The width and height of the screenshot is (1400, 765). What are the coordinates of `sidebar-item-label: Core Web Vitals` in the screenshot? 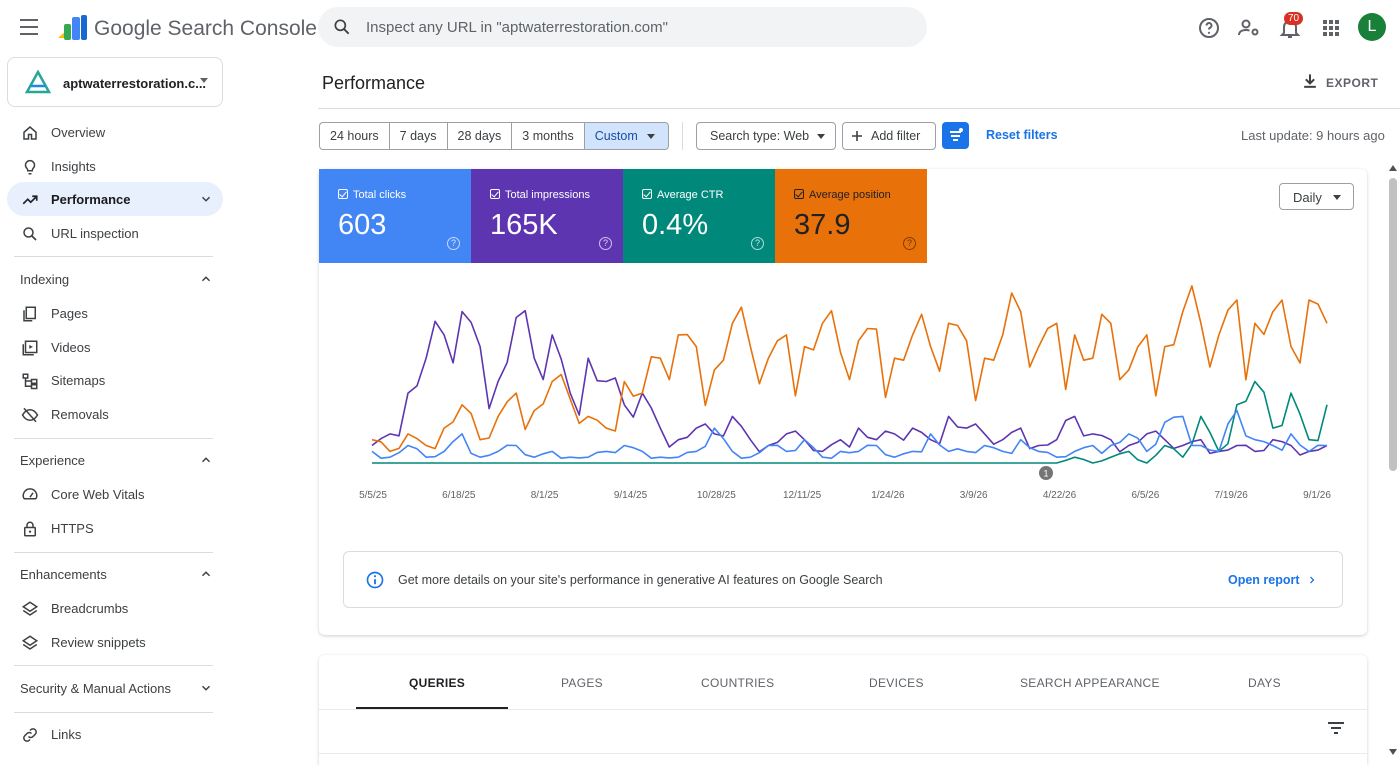 It's located at (98, 494).